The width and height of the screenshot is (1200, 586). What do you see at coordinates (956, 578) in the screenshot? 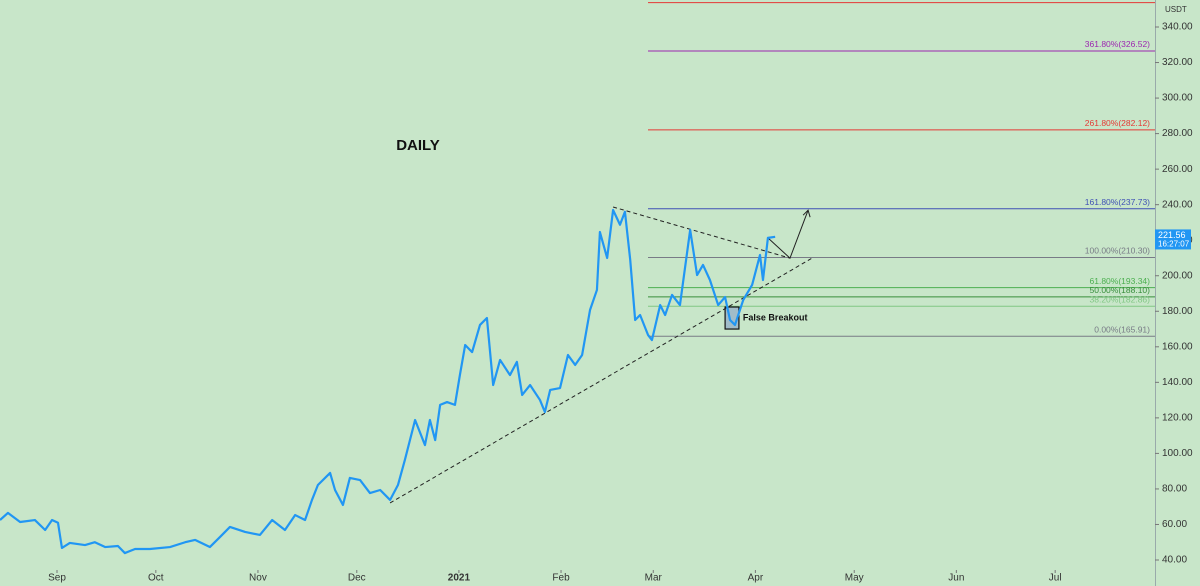
I see `x-tick-label: Jun` at bounding box center [956, 578].